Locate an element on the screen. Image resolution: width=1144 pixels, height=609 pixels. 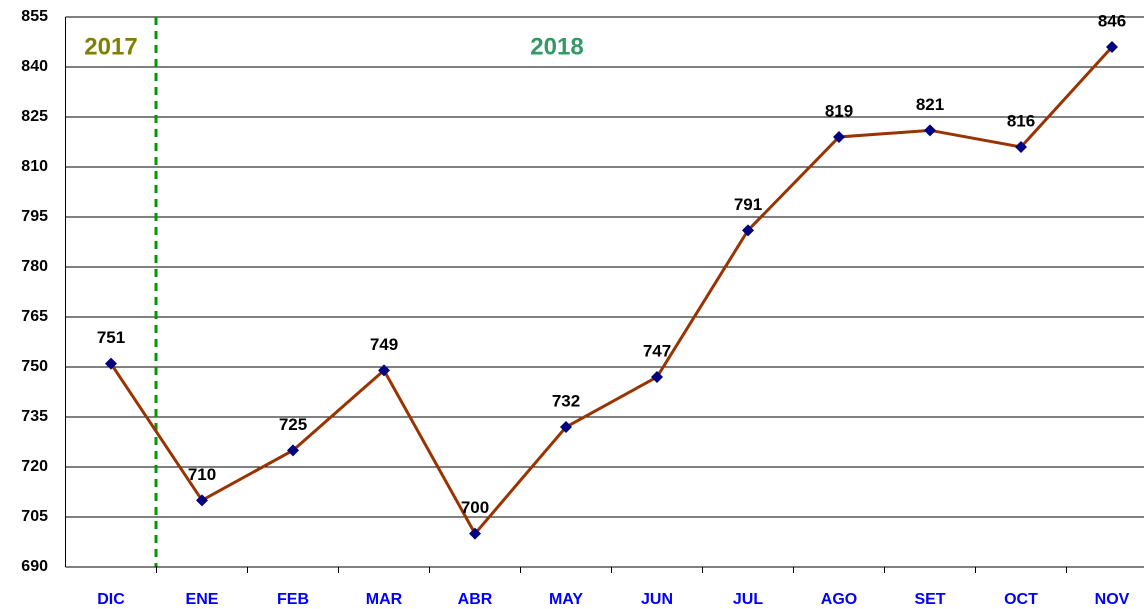
x-tick-label: SET is located at coordinates (929, 599).